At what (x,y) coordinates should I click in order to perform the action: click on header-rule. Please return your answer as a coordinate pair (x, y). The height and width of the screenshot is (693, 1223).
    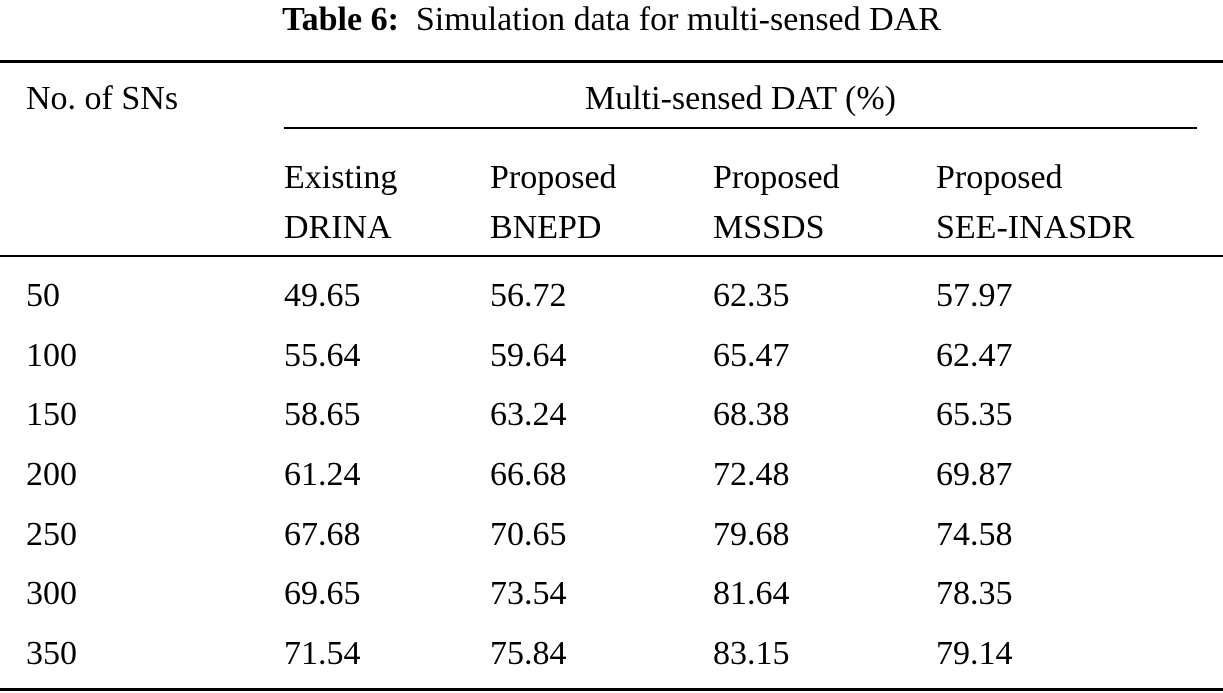
    Looking at the image, I should click on (611, 256).